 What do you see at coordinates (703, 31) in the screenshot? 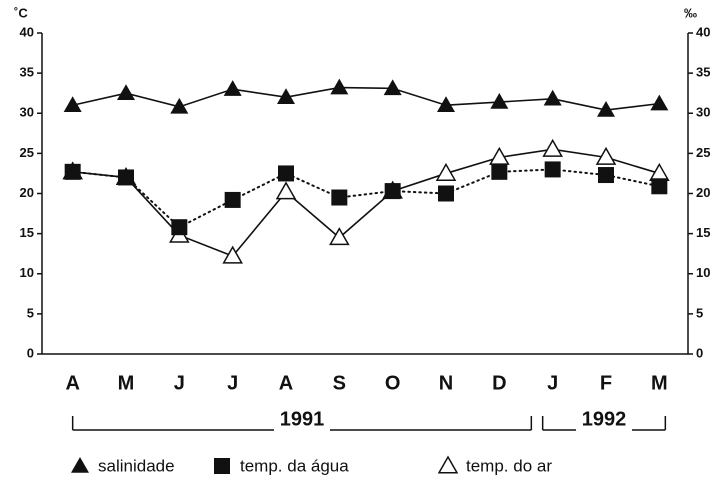
I see `y2-tick-label: 40` at bounding box center [703, 31].